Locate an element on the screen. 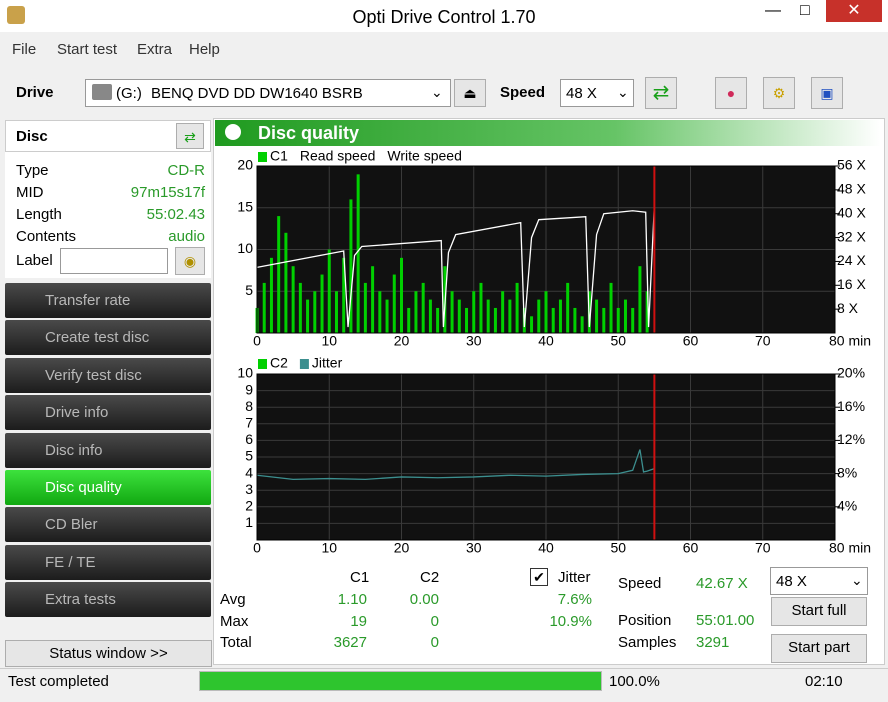 This screenshot has width=888, height=702. nav-item: CD Bler is located at coordinates (108, 525).